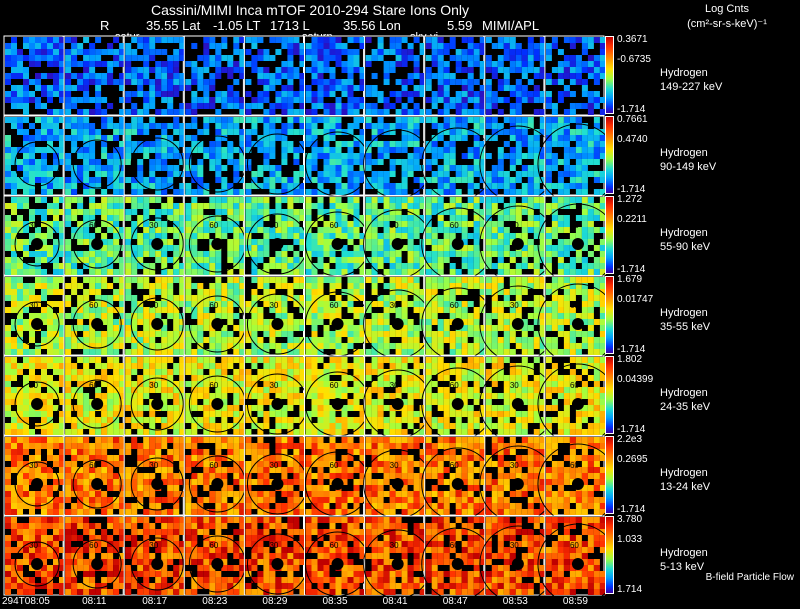  Describe the element at coordinates (727, 17) in the screenshot. I see `units-label: Log Cnts (cm²-sr-s-keV)⁻¹` at that location.